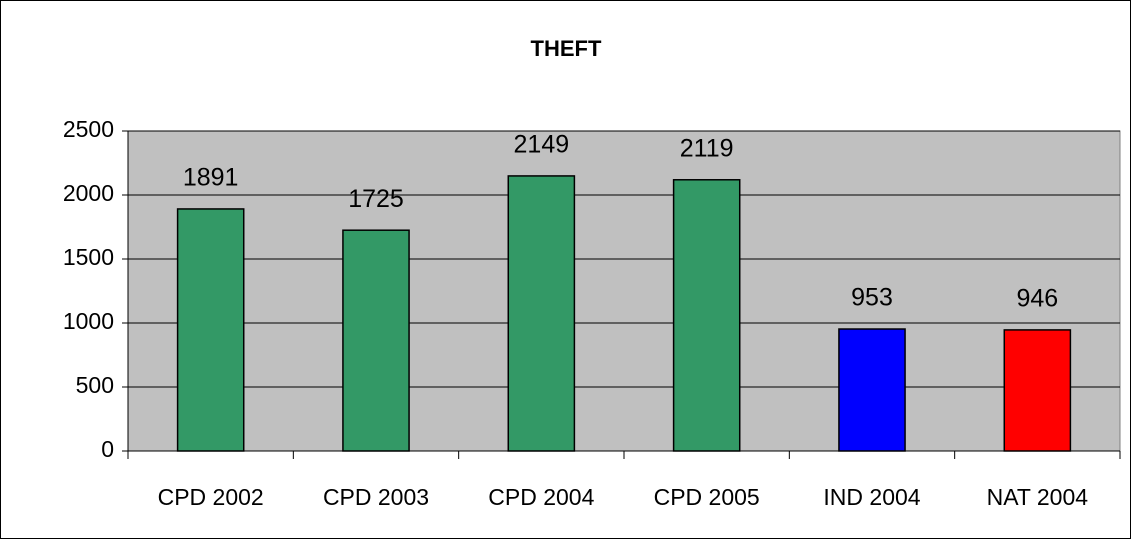 This screenshot has width=1132, height=540. I want to click on x-tick-label: NAT 2004, so click(1038, 497).